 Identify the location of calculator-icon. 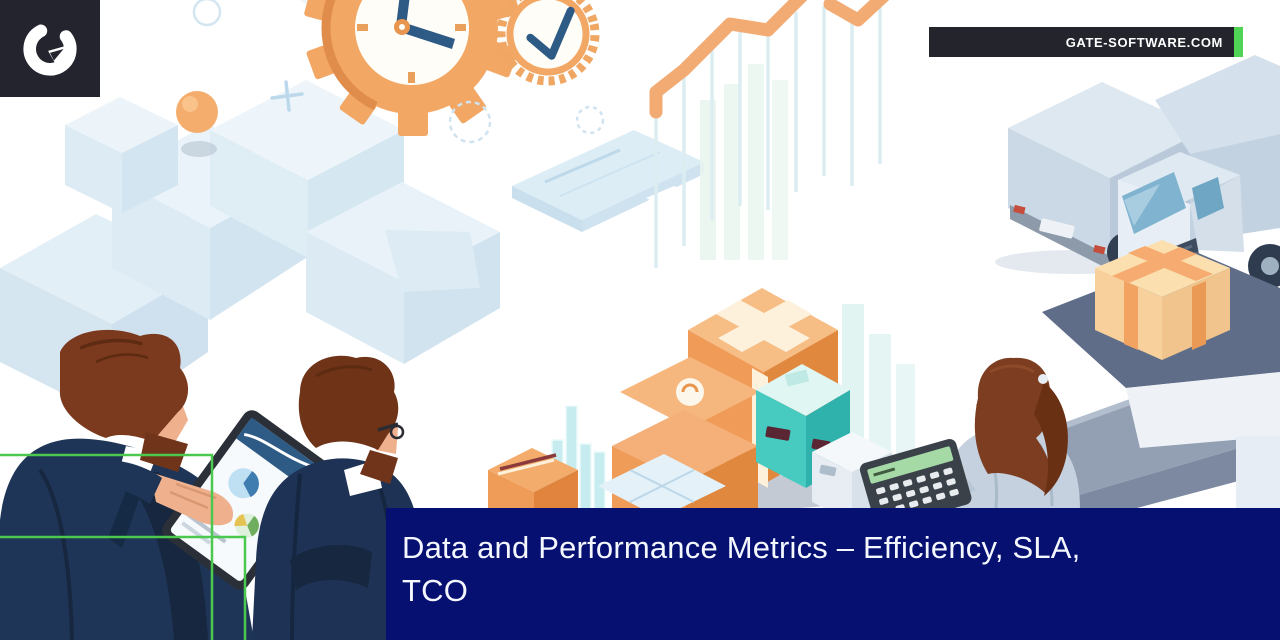
(915, 483).